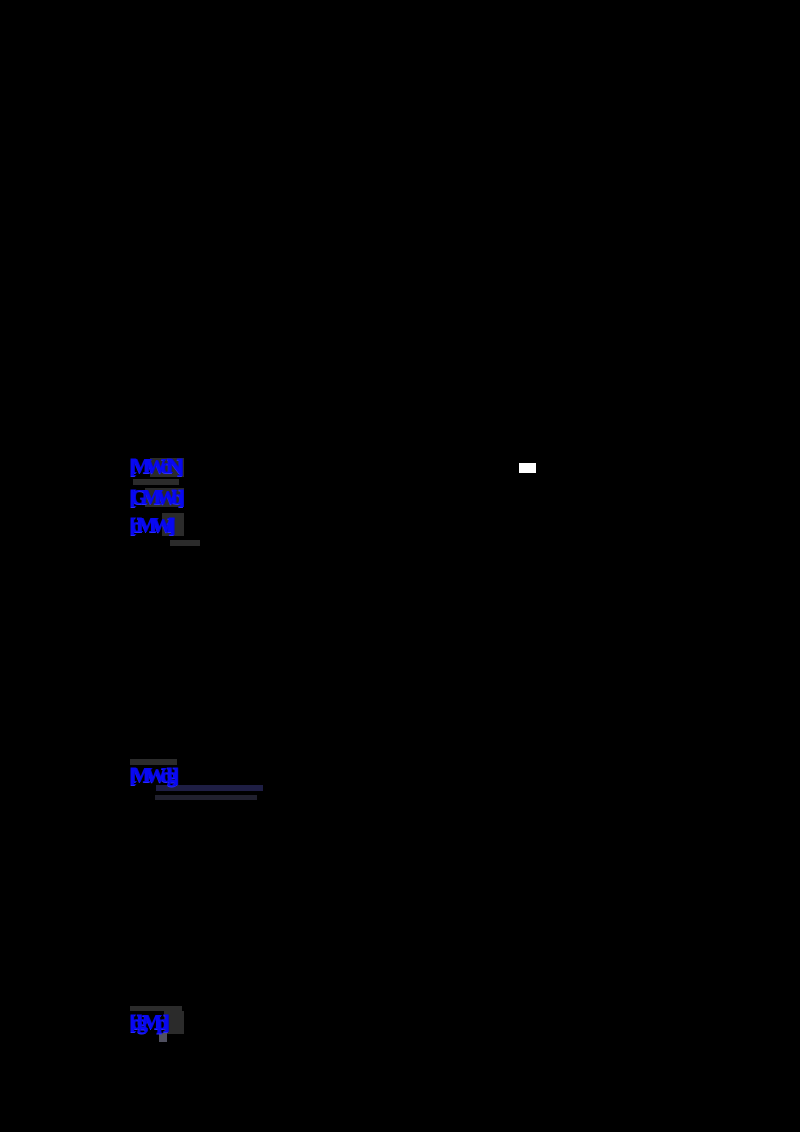 Image resolution: width=800 pixels, height=1132 pixels. I want to click on citation-link-1: [MWdN], so click(156, 466).